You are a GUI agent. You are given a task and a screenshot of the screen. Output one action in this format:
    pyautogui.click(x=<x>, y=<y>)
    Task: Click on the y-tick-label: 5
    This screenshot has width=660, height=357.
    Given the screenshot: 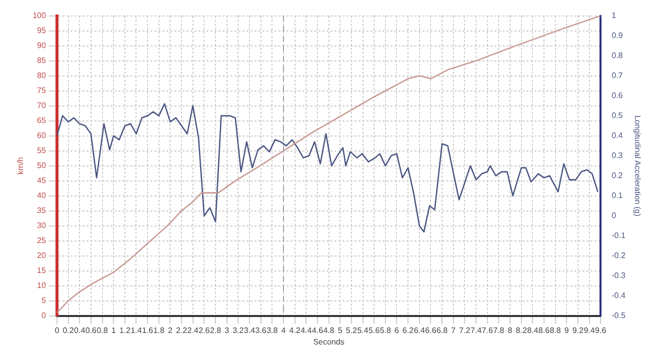 What is the action you would take?
    pyautogui.click(x=43, y=301)
    